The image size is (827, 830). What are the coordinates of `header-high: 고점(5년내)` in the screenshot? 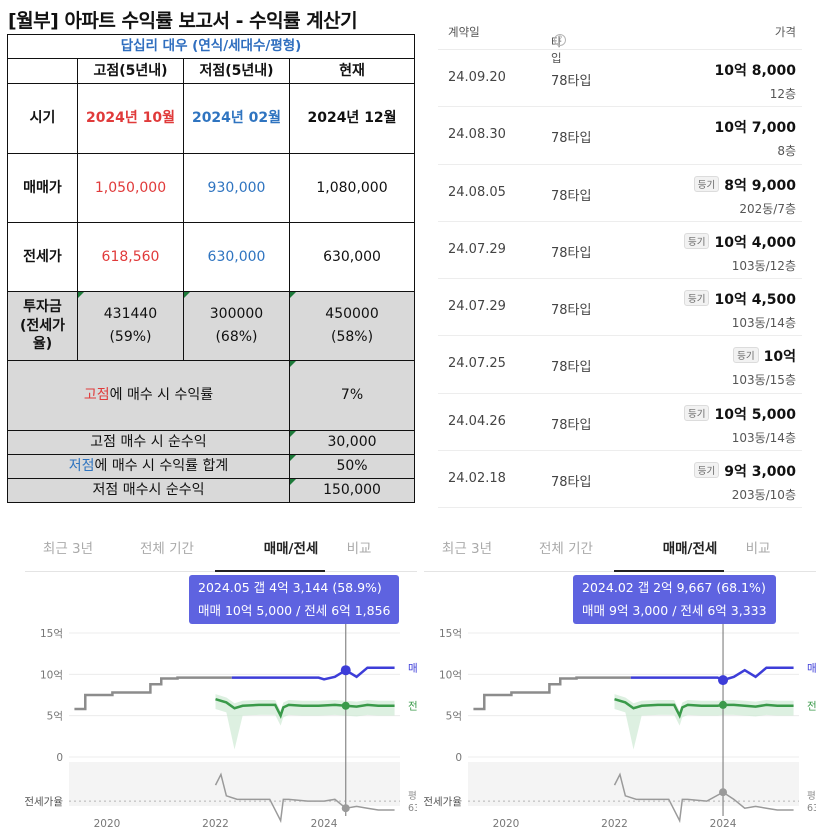 It's located at (130, 71).